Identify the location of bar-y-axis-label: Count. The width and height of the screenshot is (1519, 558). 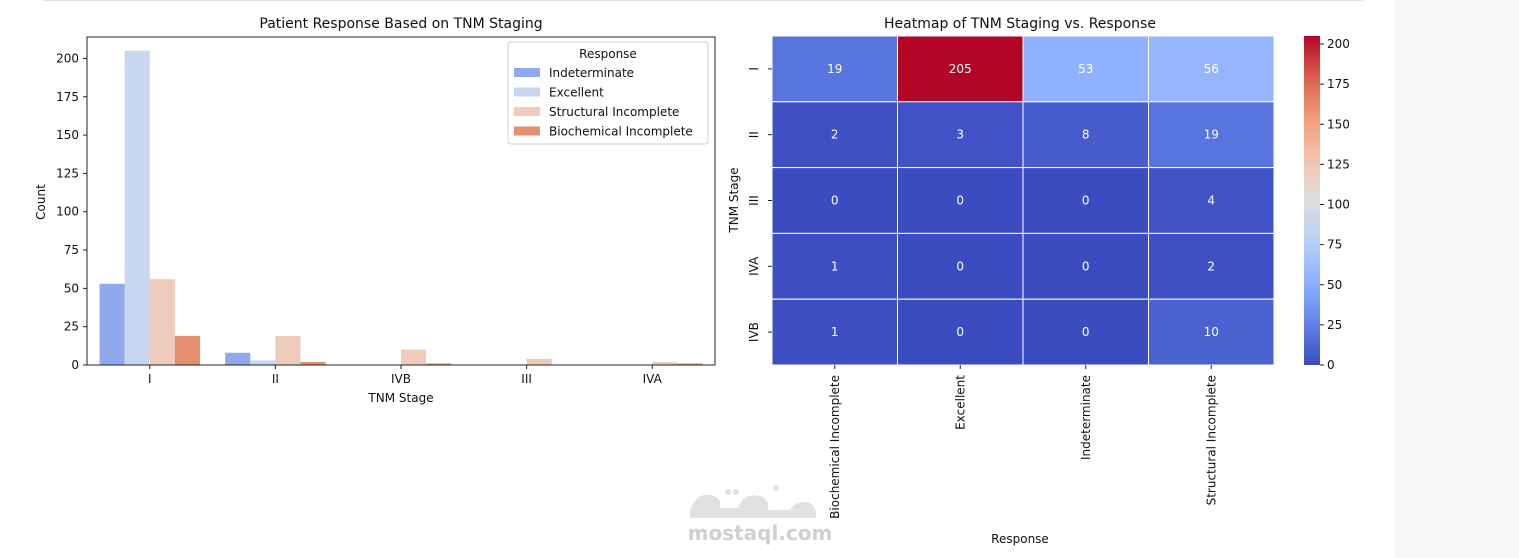
(41, 202).